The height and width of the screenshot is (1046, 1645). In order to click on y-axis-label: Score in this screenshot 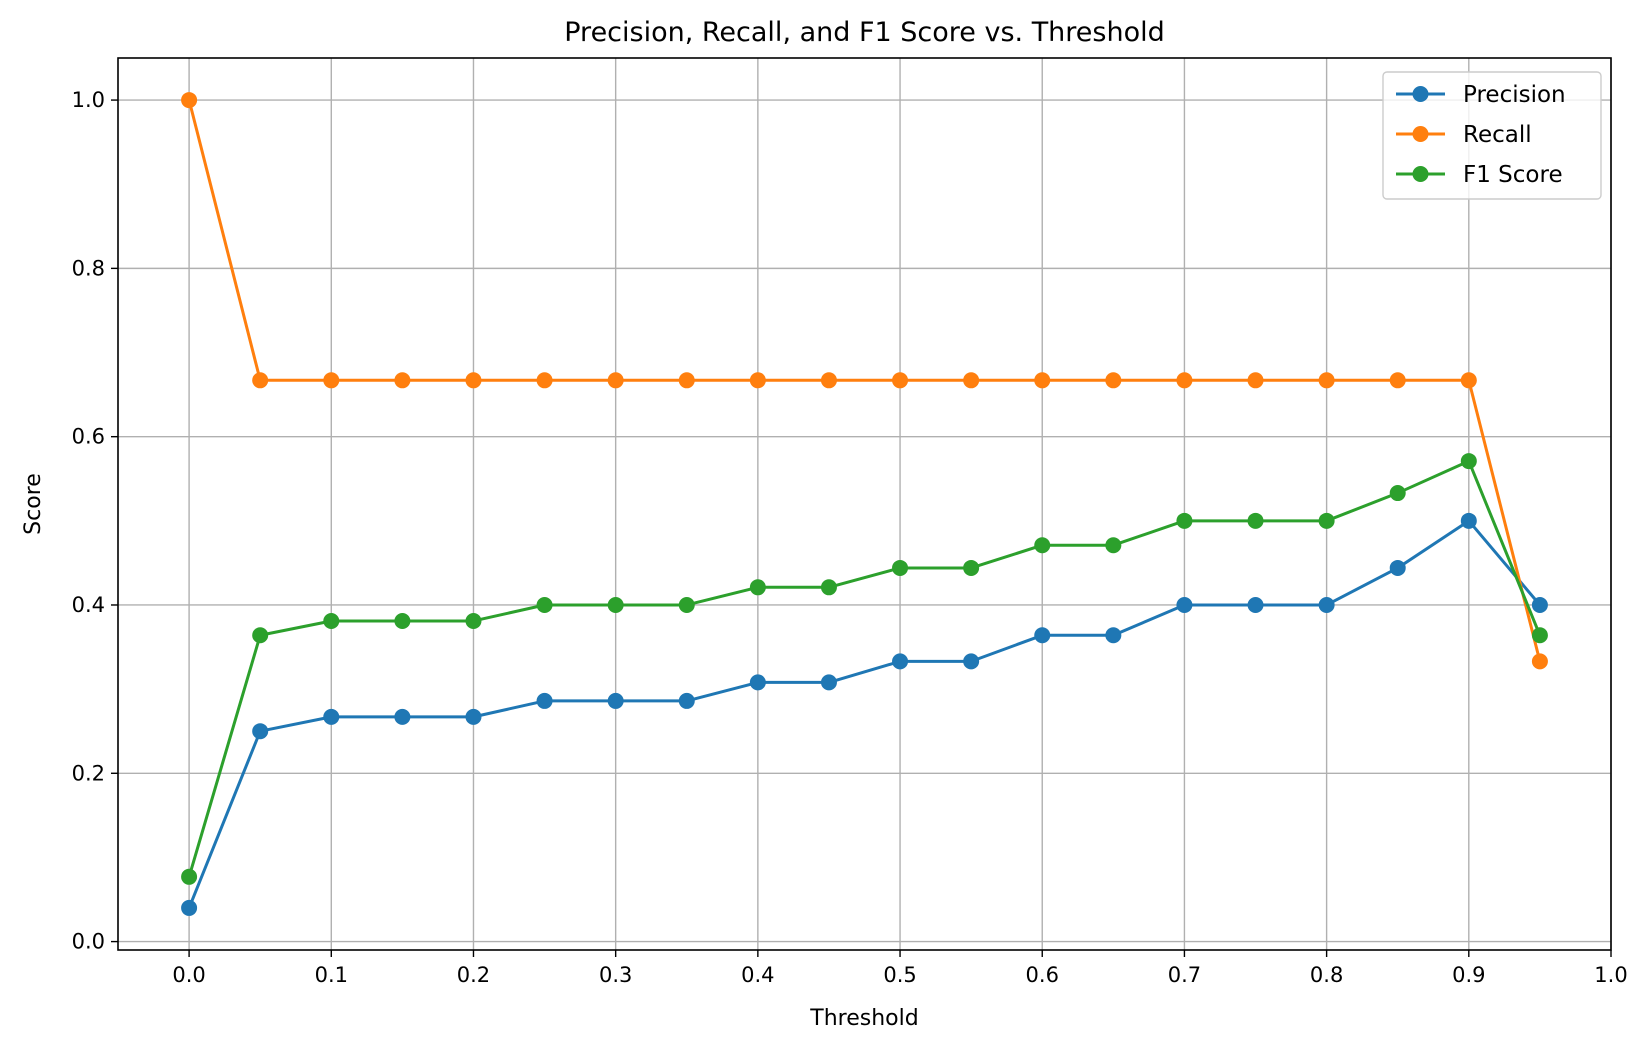, I will do `click(33, 504)`.